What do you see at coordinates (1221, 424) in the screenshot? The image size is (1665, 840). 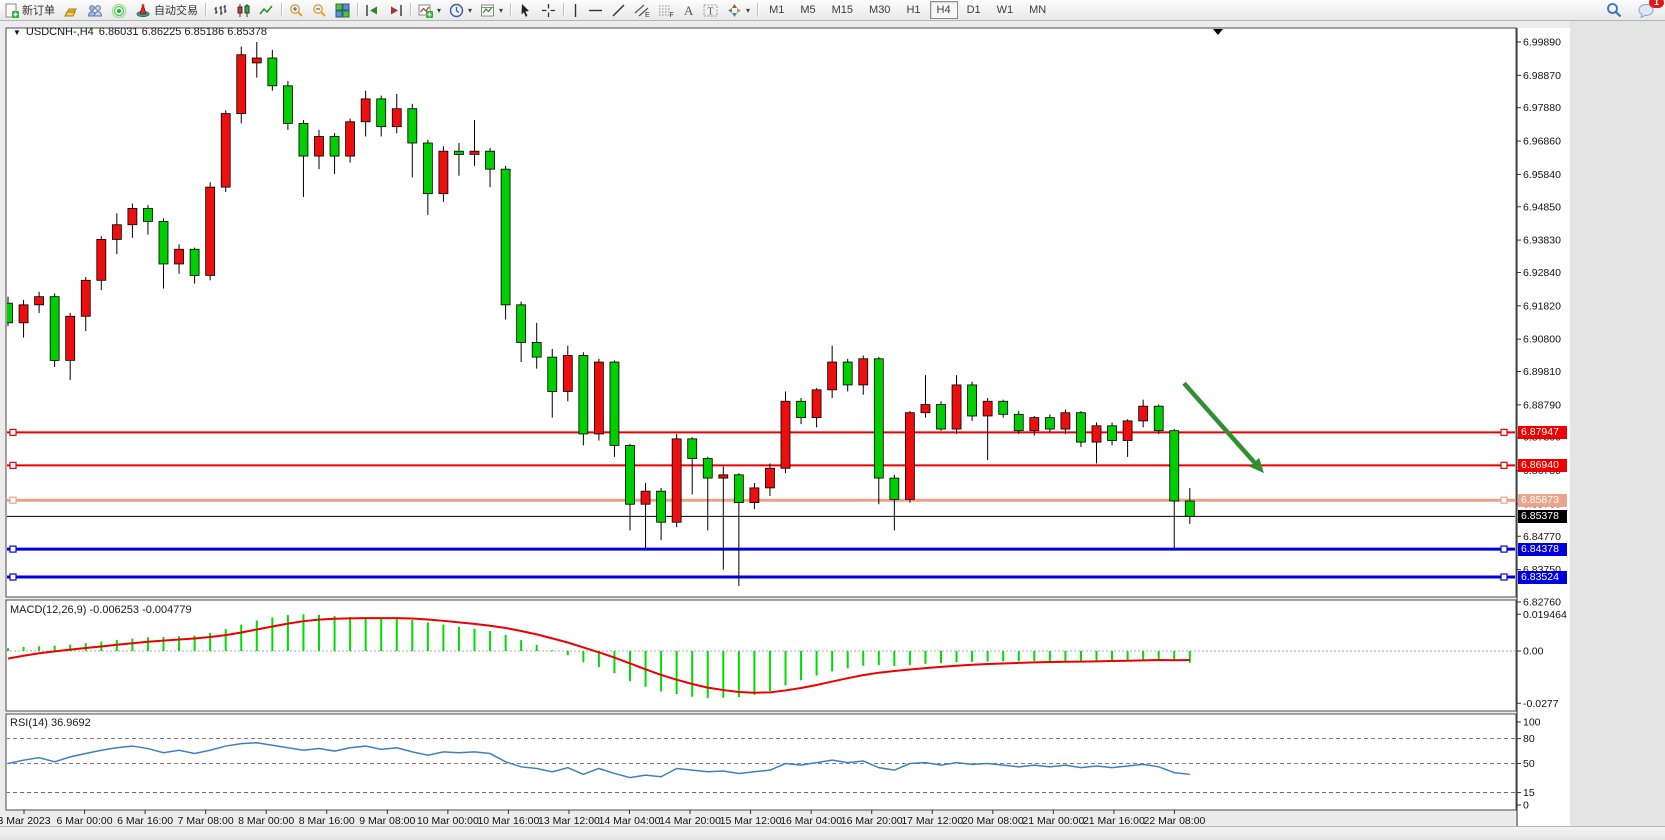 I see `trend-arrow` at bounding box center [1221, 424].